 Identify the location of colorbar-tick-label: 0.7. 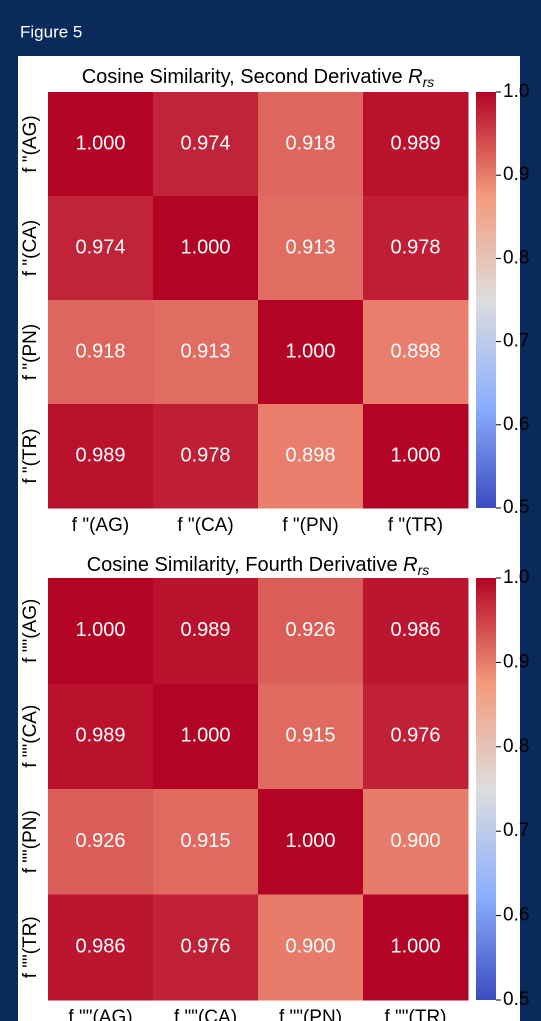
(516, 341).